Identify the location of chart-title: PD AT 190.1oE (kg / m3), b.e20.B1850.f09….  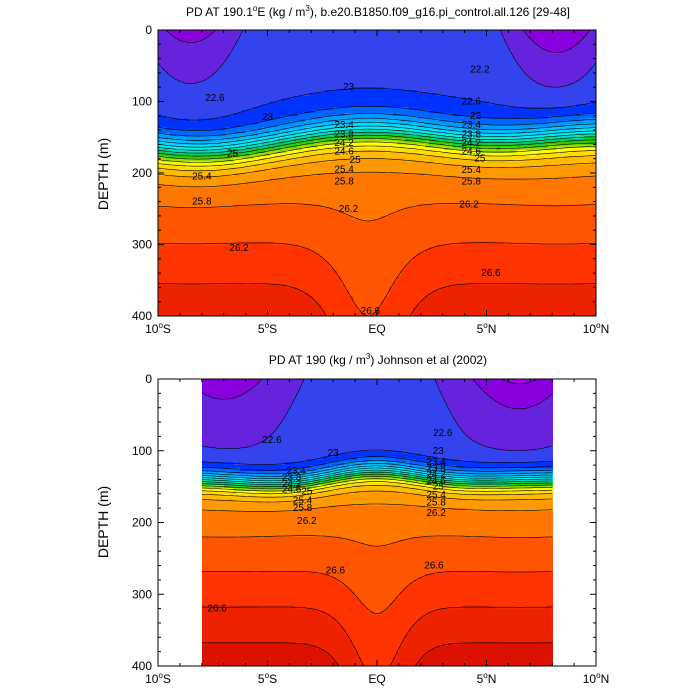
(378, 11).